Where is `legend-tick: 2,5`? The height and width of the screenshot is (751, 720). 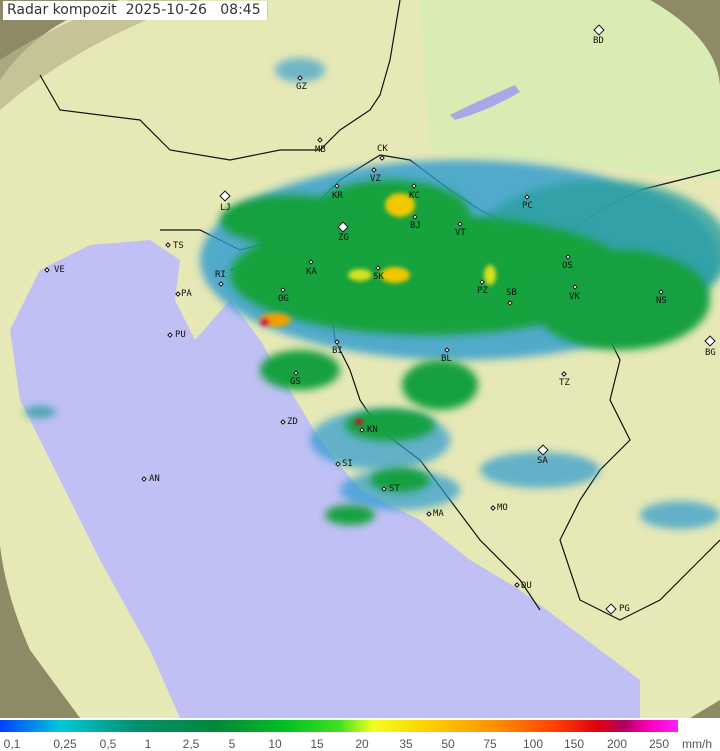
legend-tick: 2,5 is located at coordinates (191, 744).